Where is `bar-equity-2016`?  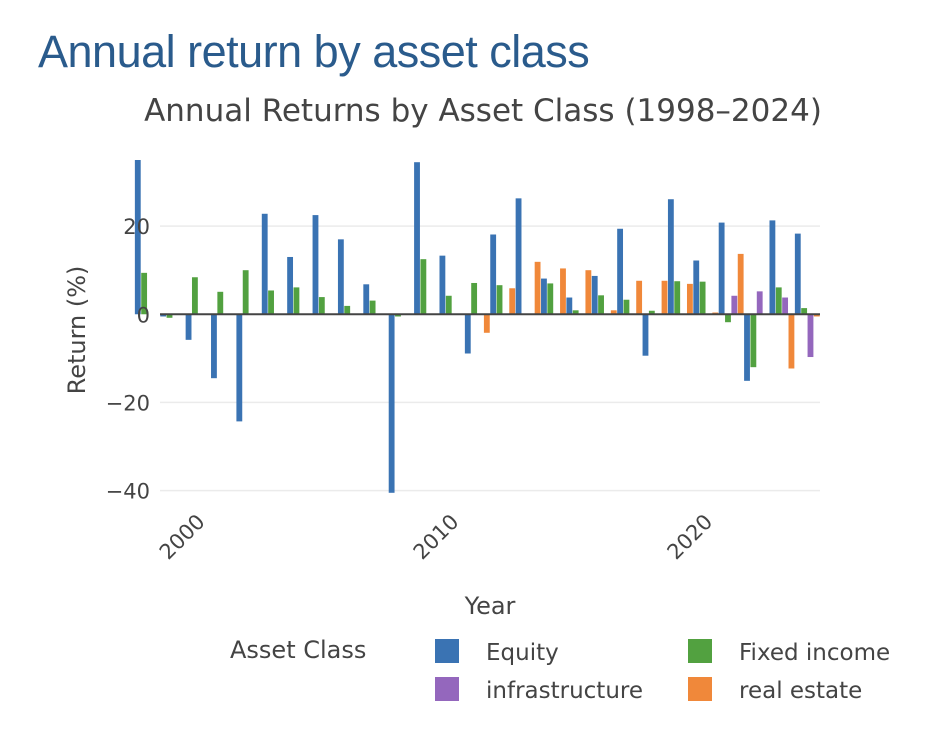
bar-equity-2016 is located at coordinates (594, 295).